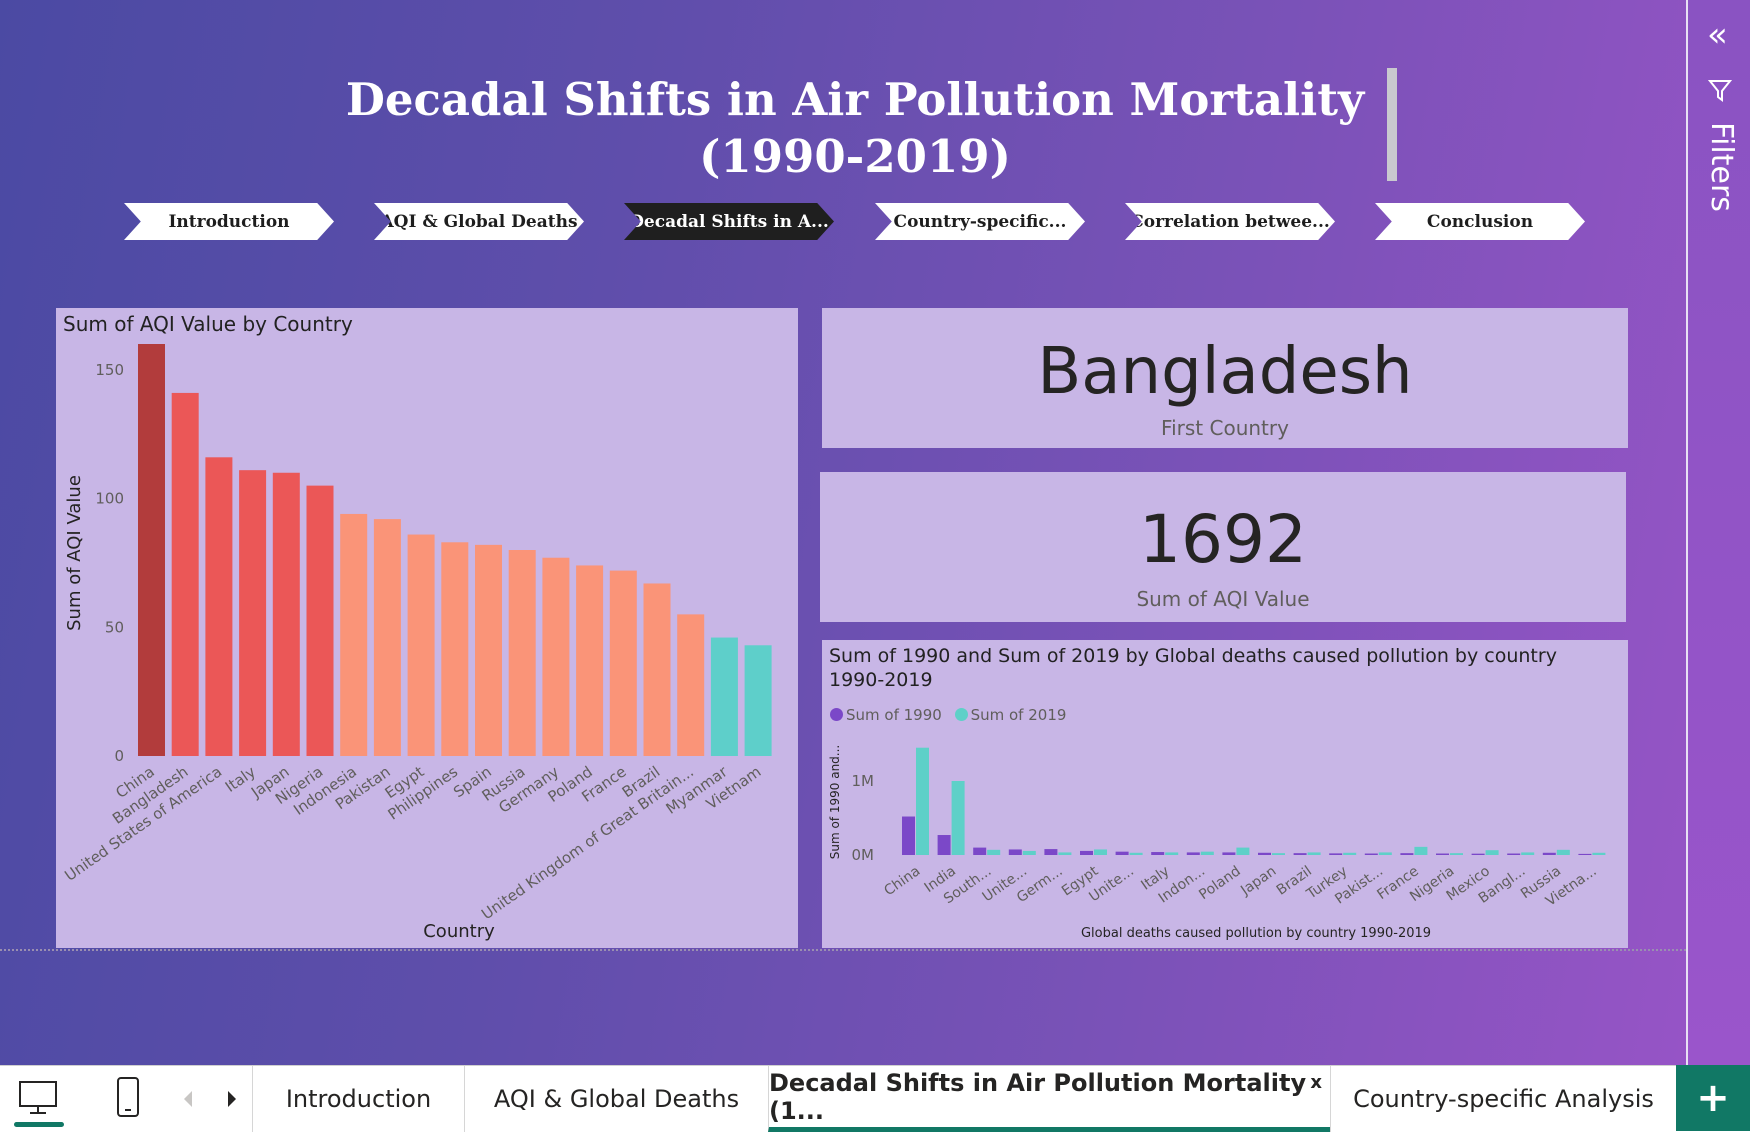 The width and height of the screenshot is (1750, 1132). Describe the element at coordinates (208, 324) in the screenshot. I see `aqi-chart-title: Sum of AQI Value by Country` at that location.